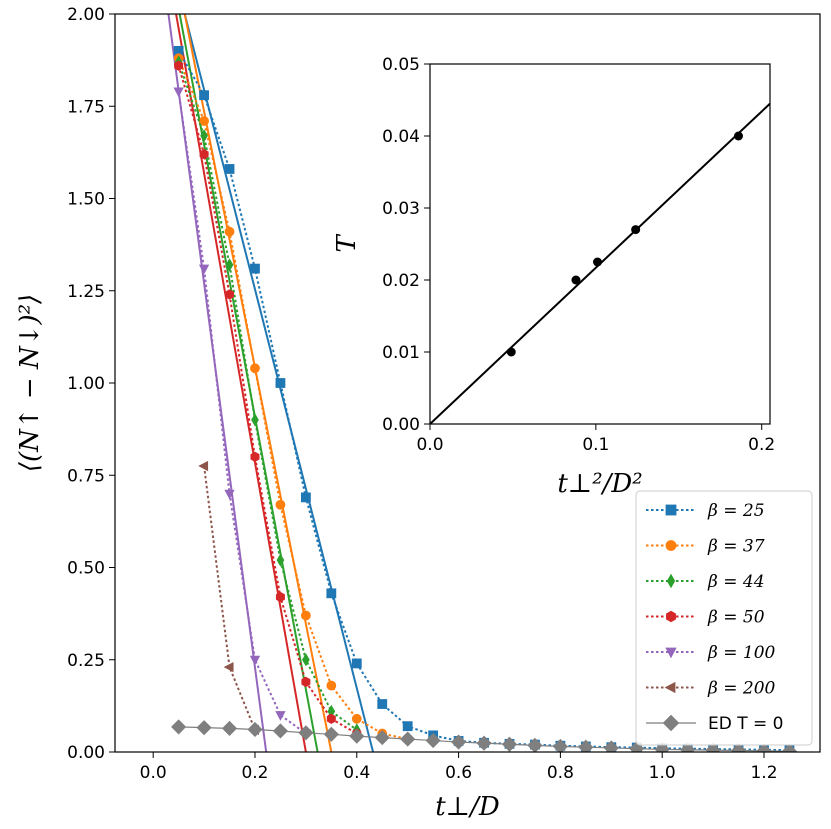 The height and width of the screenshot is (829, 831). I want to click on legend-entry: β = 44, so click(705, 582).